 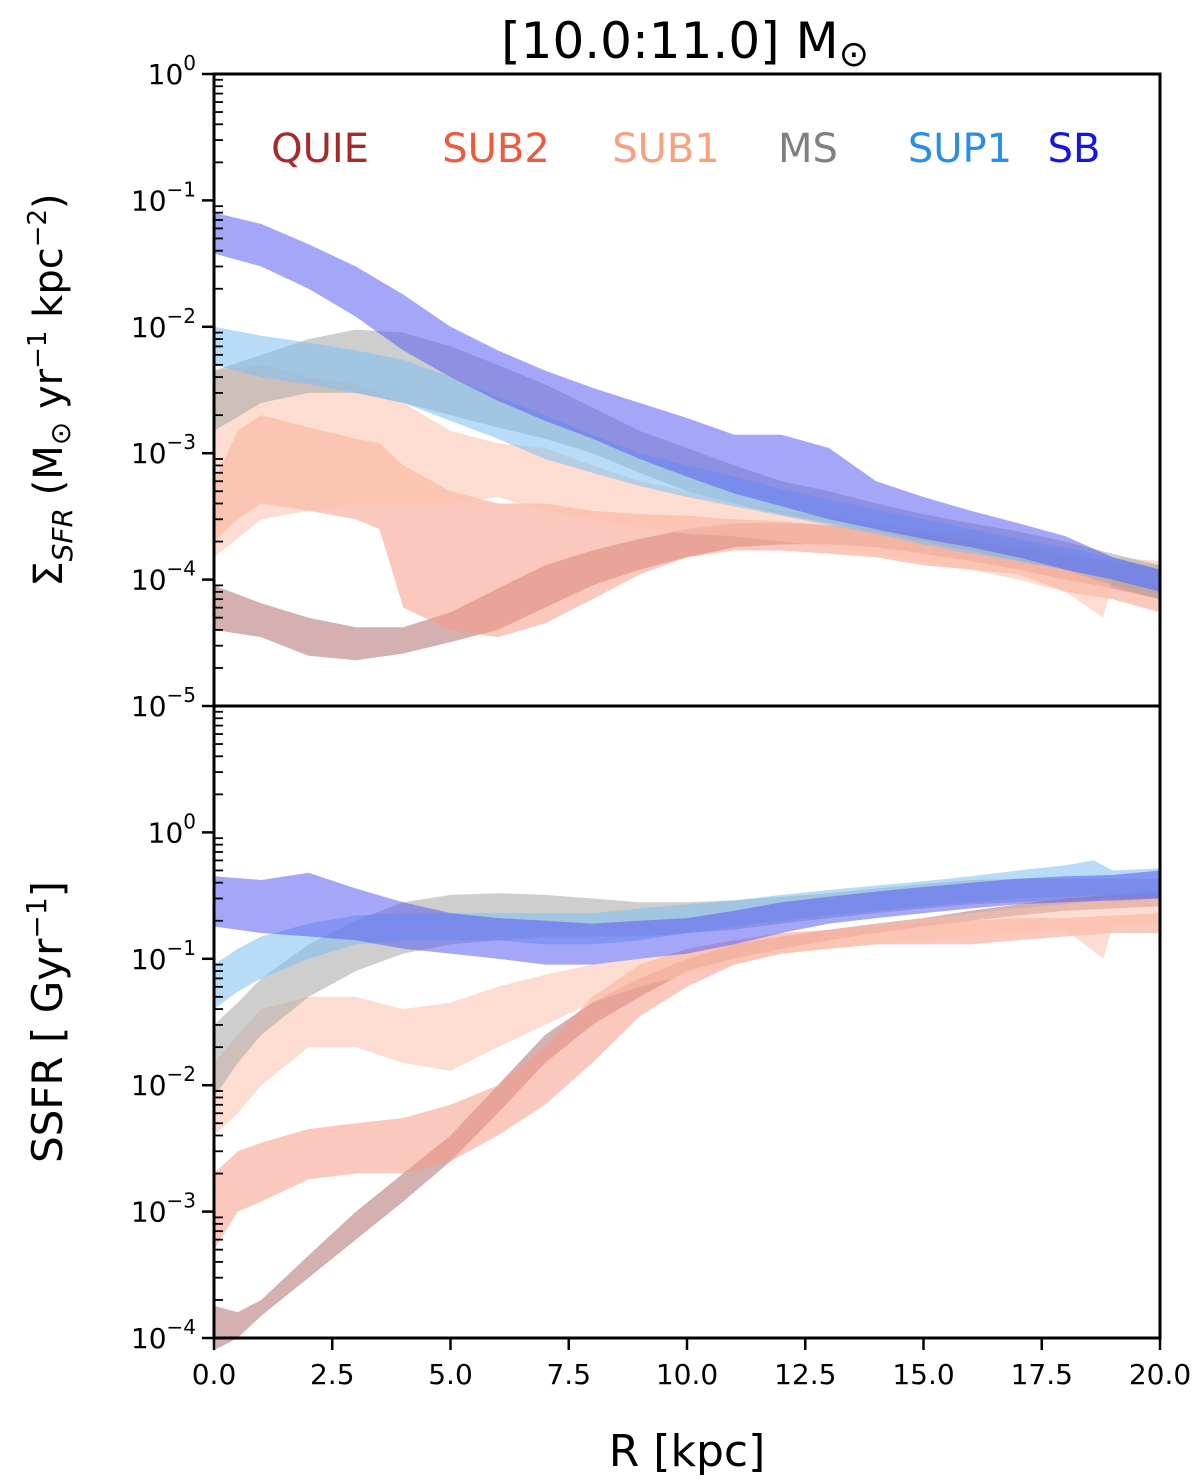 I want to click on legend-entry-sub1: SUB1, so click(x=666, y=149).